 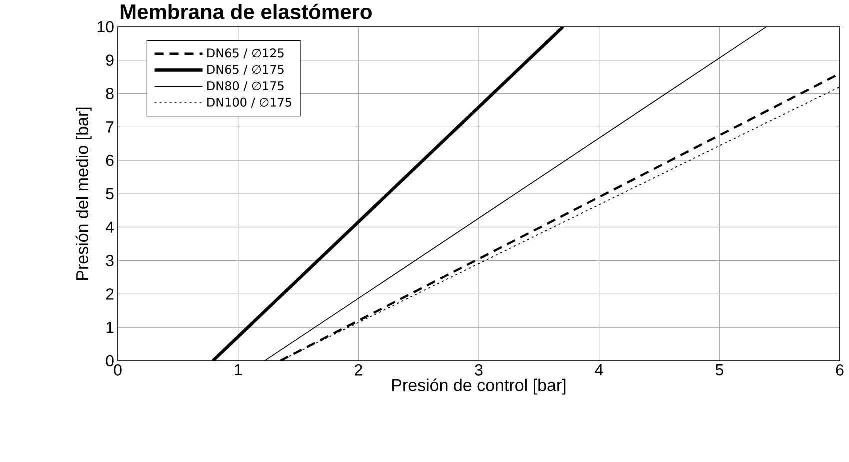 I want to click on legend-label: DN65 / ∅125, so click(x=246, y=53).